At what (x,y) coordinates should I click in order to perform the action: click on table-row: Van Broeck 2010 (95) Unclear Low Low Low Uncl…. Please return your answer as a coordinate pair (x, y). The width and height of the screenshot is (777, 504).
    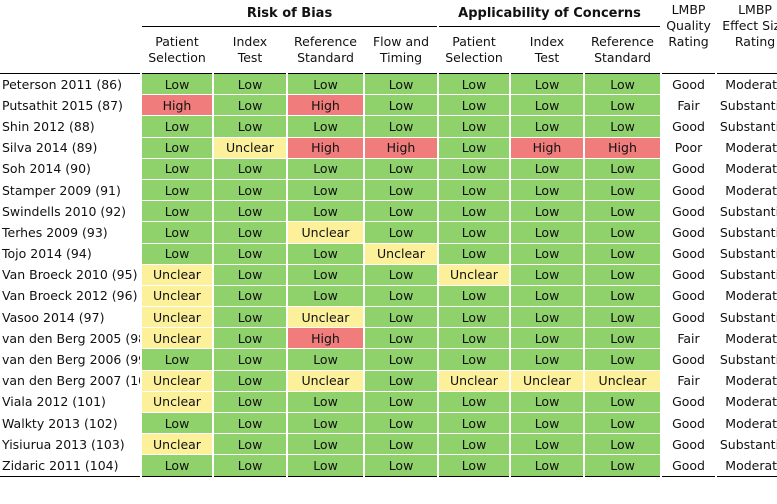
    Looking at the image, I should click on (388, 275).